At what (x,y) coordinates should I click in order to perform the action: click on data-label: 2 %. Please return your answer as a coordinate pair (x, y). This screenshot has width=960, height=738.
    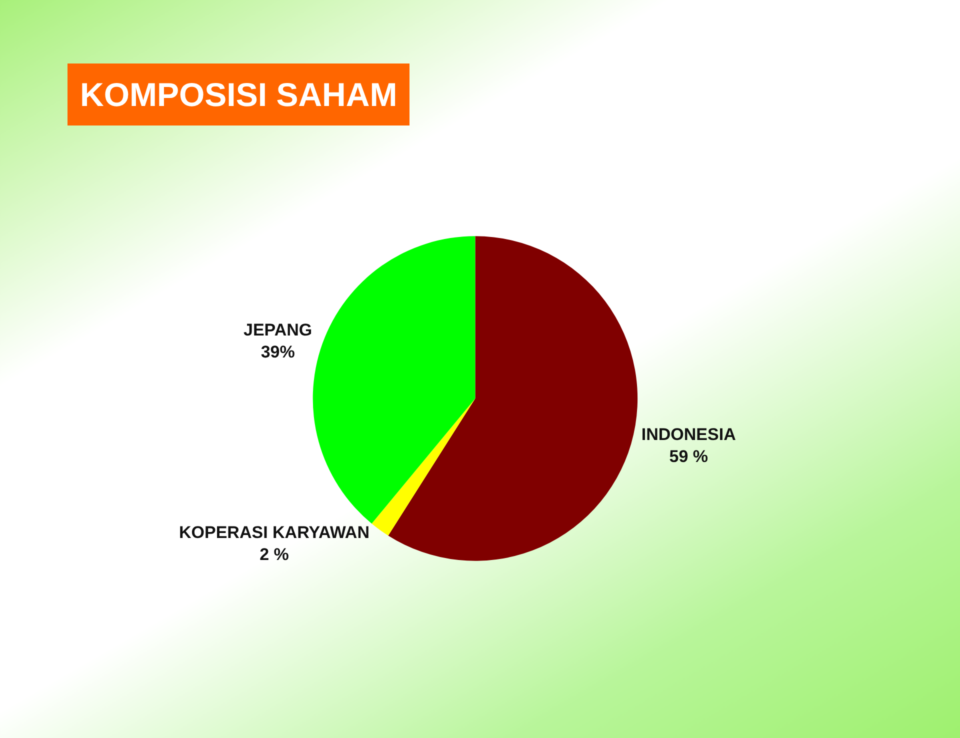
    Looking at the image, I should click on (274, 554).